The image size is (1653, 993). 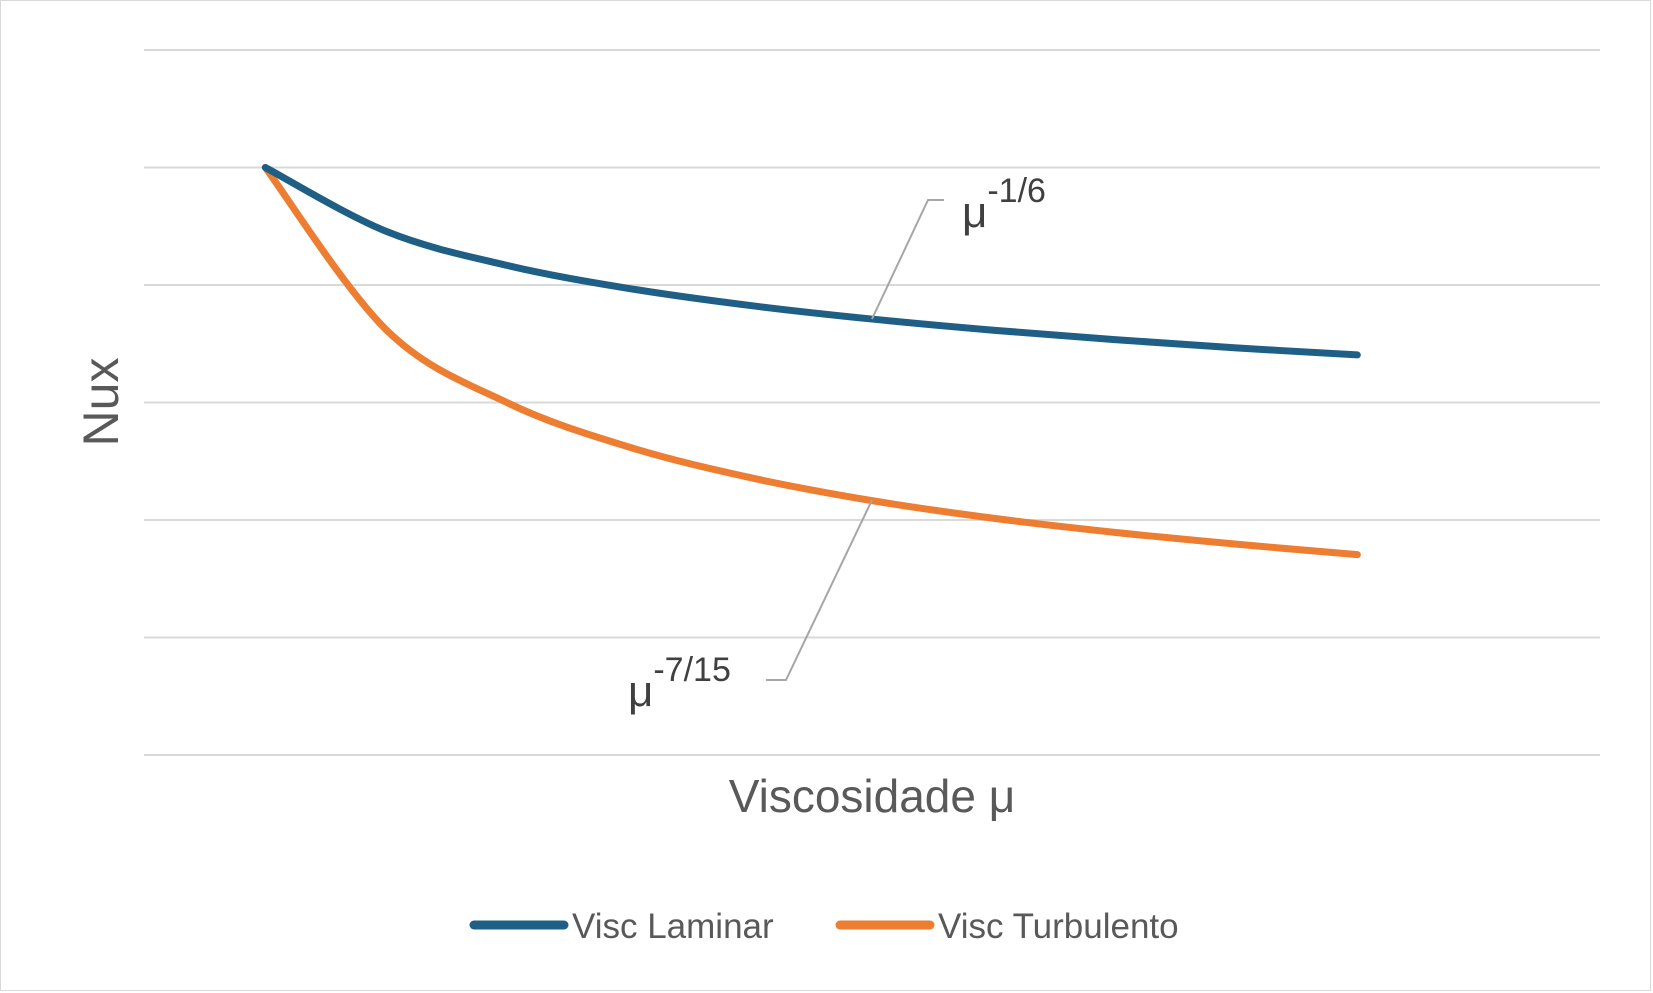 I want to click on annotation-turbulento-base: μ, so click(x=640, y=691).